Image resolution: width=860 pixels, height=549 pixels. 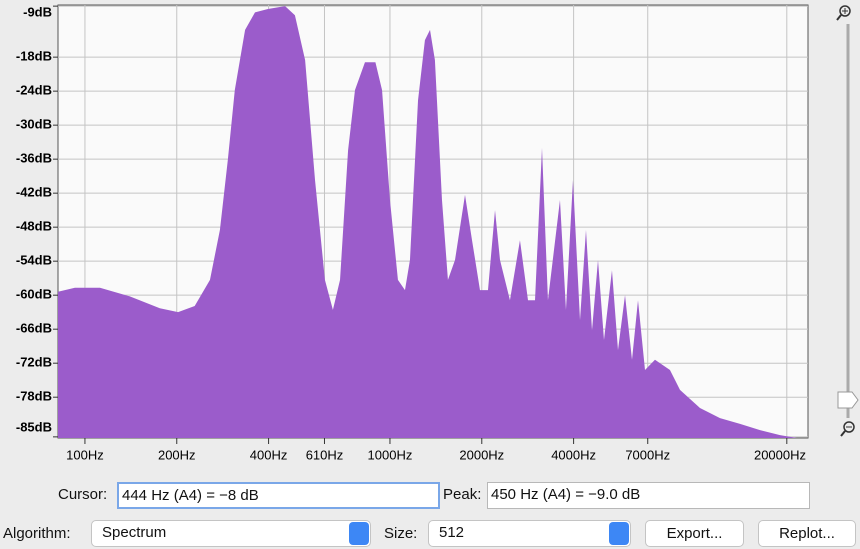 I want to click on y-tick-label: -42dB, so click(x=34, y=192).